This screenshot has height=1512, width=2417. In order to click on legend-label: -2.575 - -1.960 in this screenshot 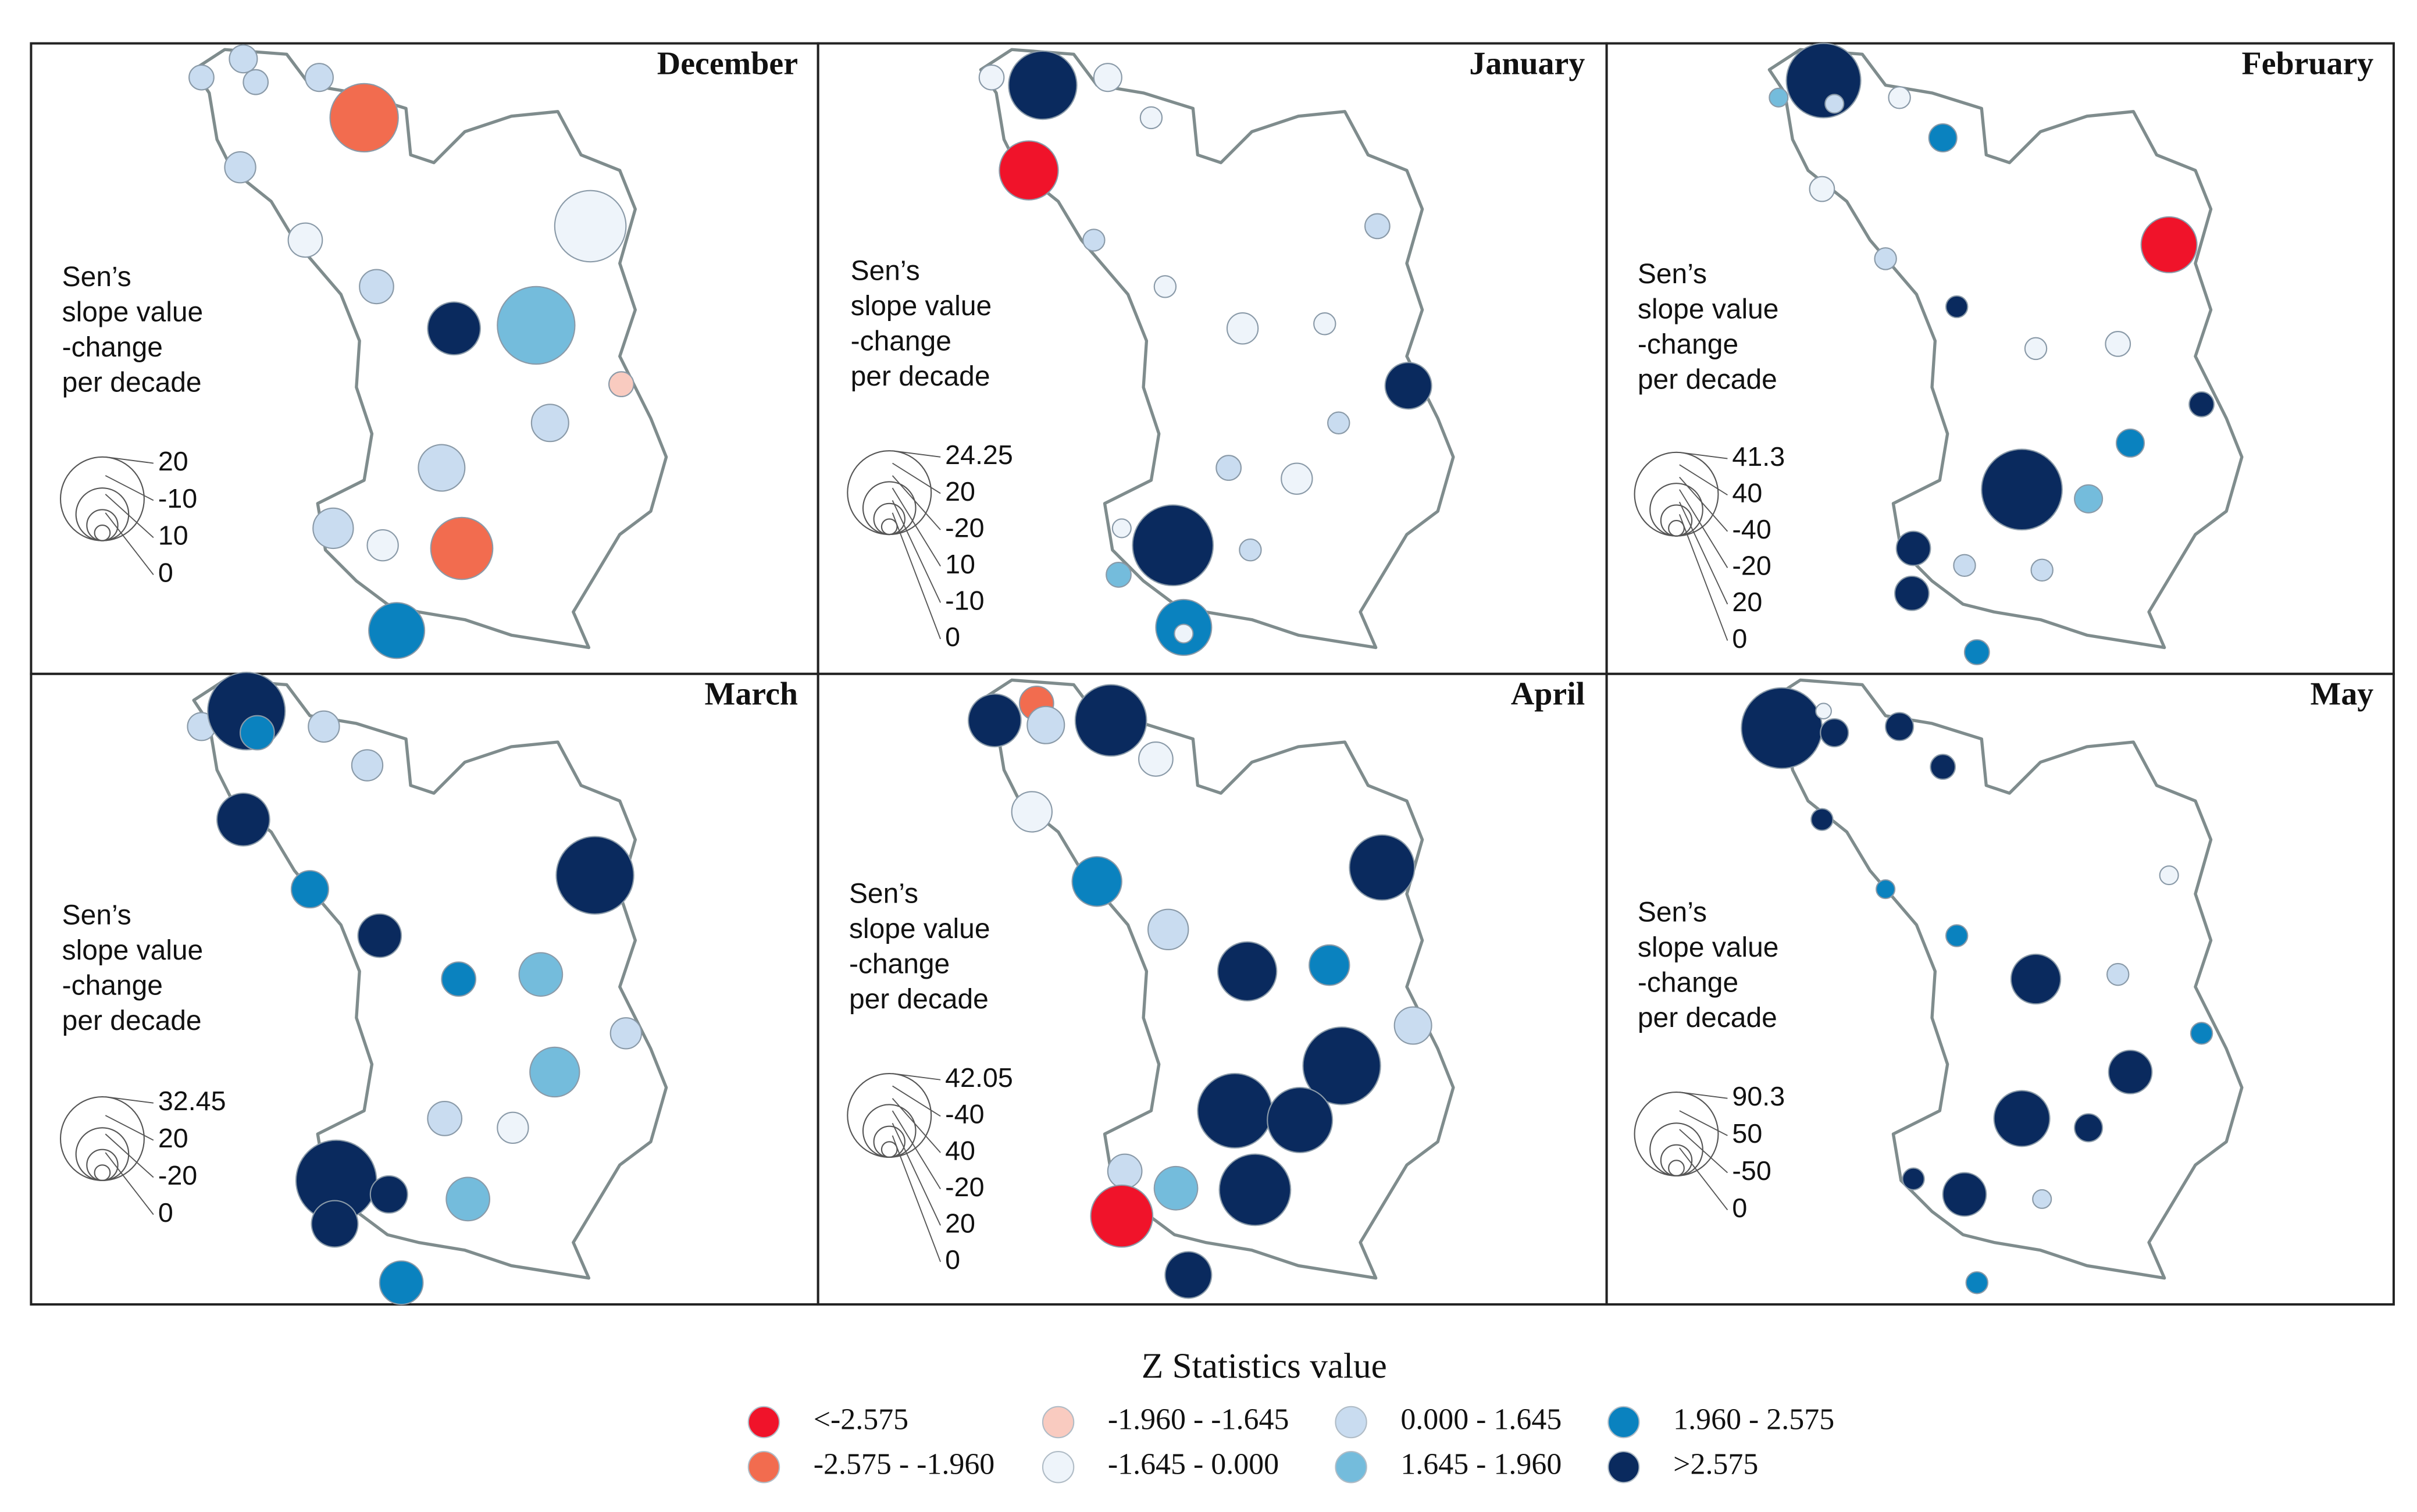, I will do `click(904, 1464)`.